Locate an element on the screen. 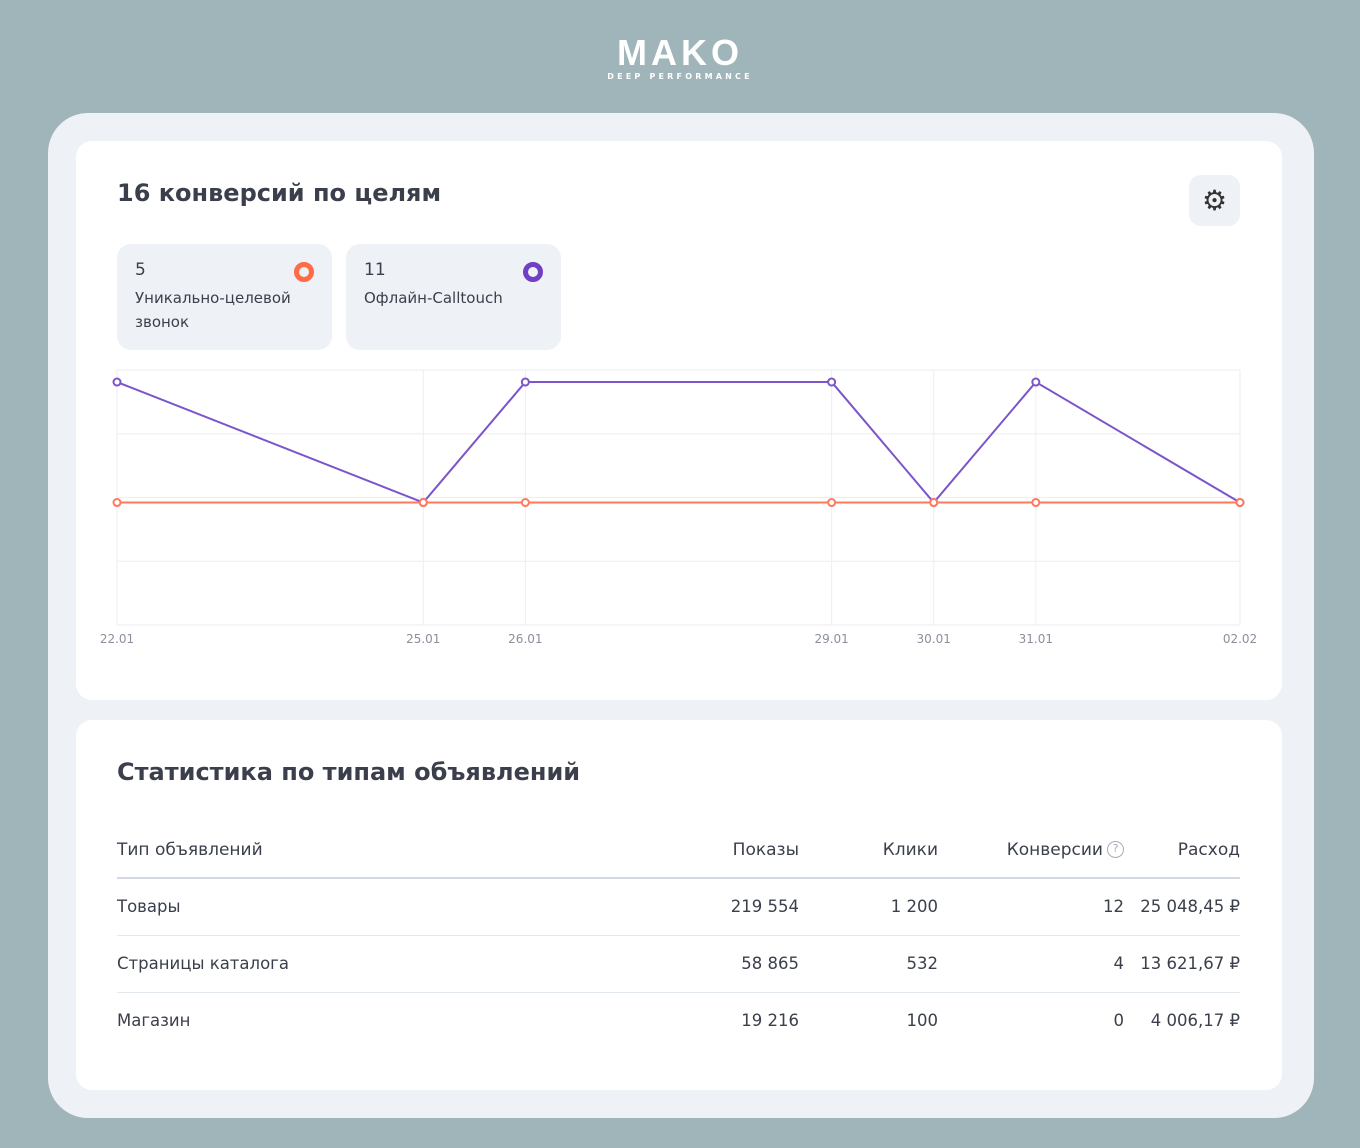 This screenshot has width=1360, height=1148. logo: MAKO DEEP PERFORMANCE is located at coordinates (680, 57).